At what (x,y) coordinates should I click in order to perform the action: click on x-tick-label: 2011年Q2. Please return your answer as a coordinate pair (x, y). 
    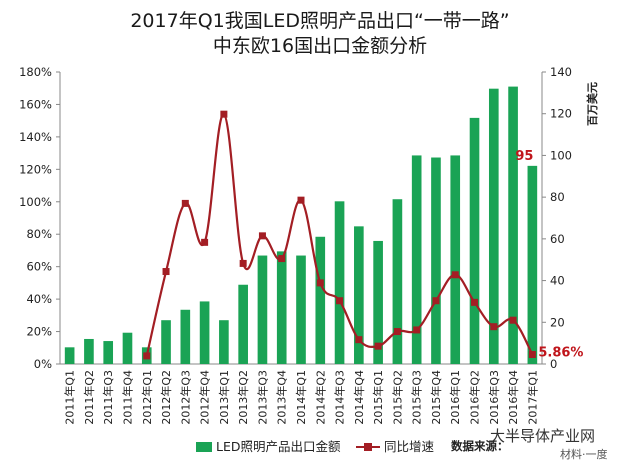
    Looking at the image, I should click on (89, 397).